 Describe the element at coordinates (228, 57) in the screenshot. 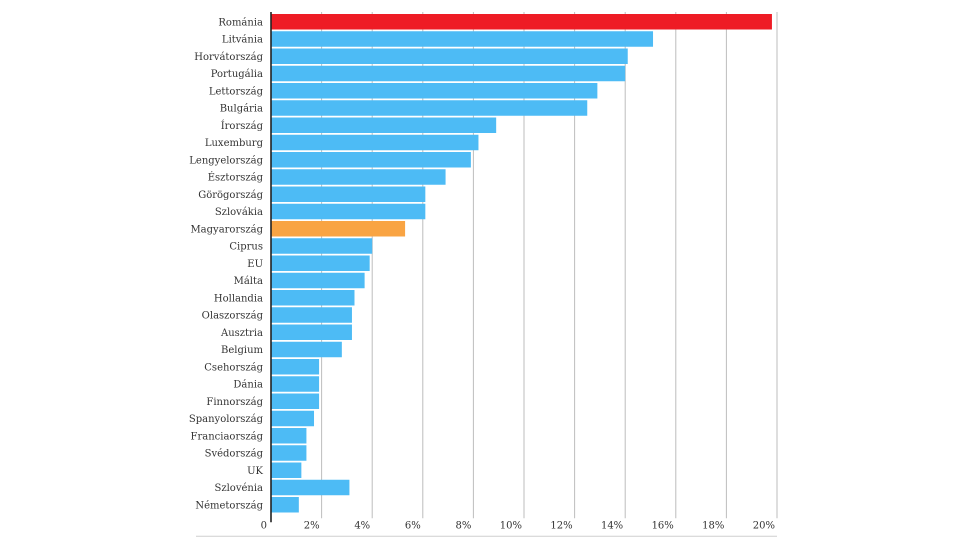

I see `category-label: Horvátország` at that location.